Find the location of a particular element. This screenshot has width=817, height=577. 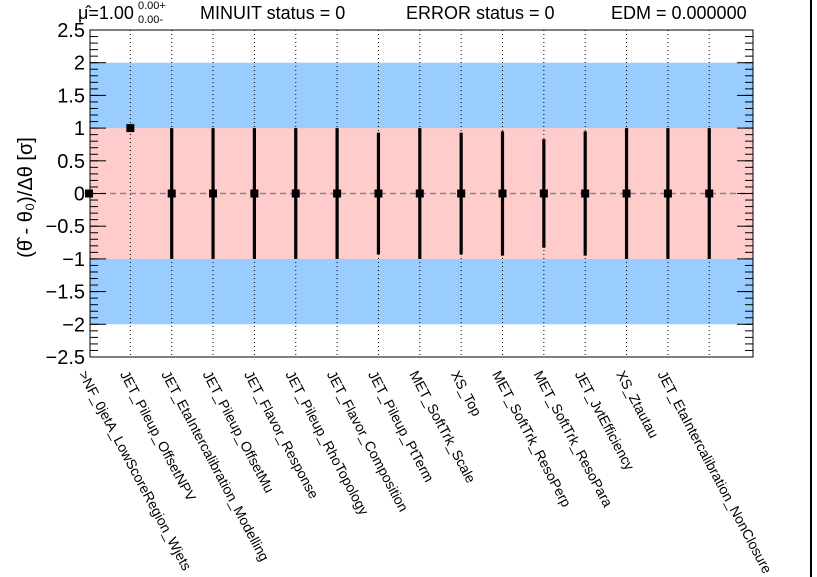

y-tick-label: 2 is located at coordinates (79, 64).